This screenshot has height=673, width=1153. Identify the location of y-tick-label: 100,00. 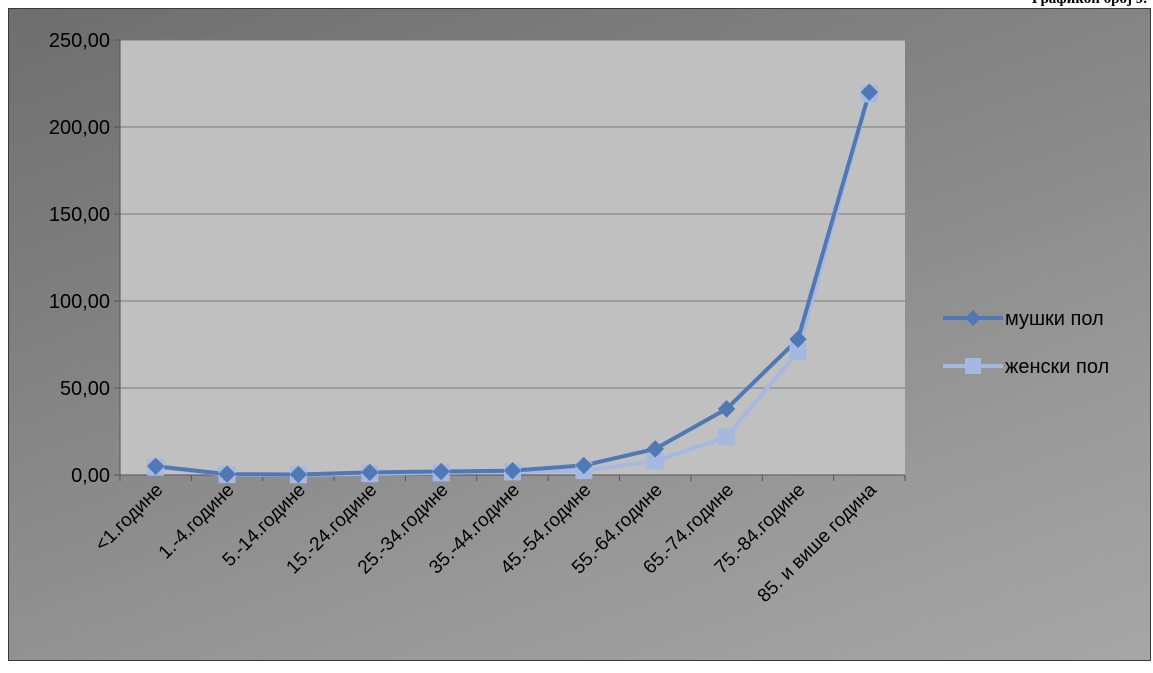
(79, 302).